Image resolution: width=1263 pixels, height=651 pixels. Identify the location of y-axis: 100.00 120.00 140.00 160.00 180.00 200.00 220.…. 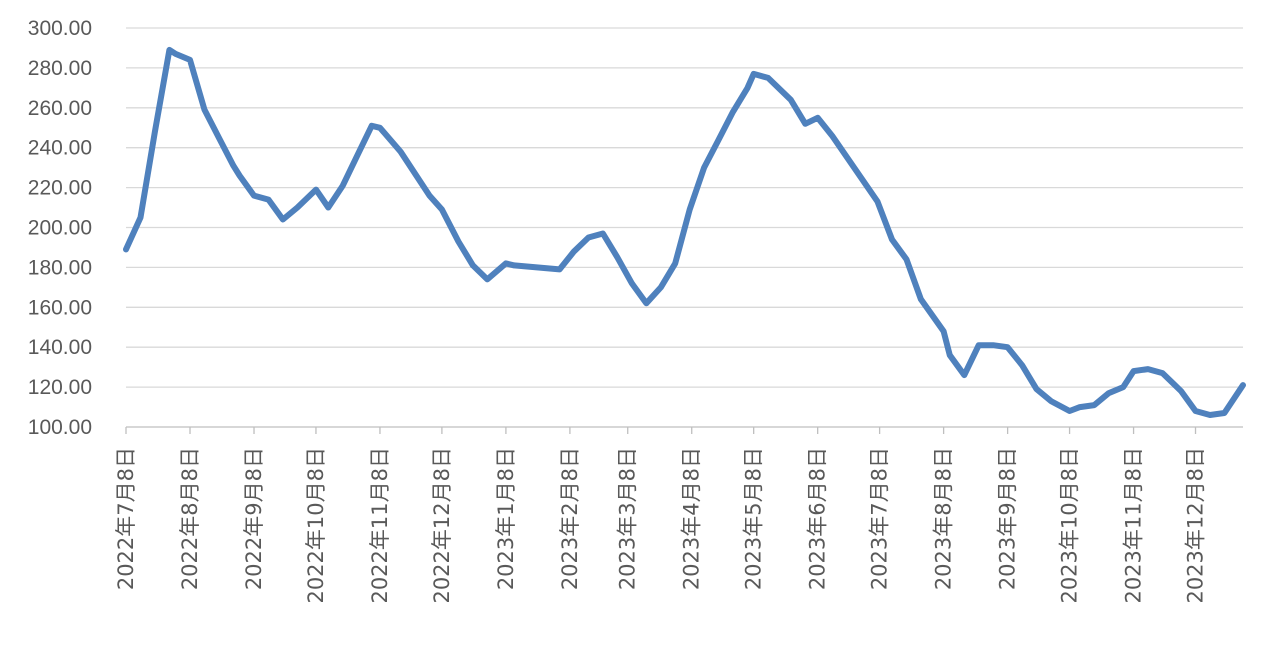
(60, 228).